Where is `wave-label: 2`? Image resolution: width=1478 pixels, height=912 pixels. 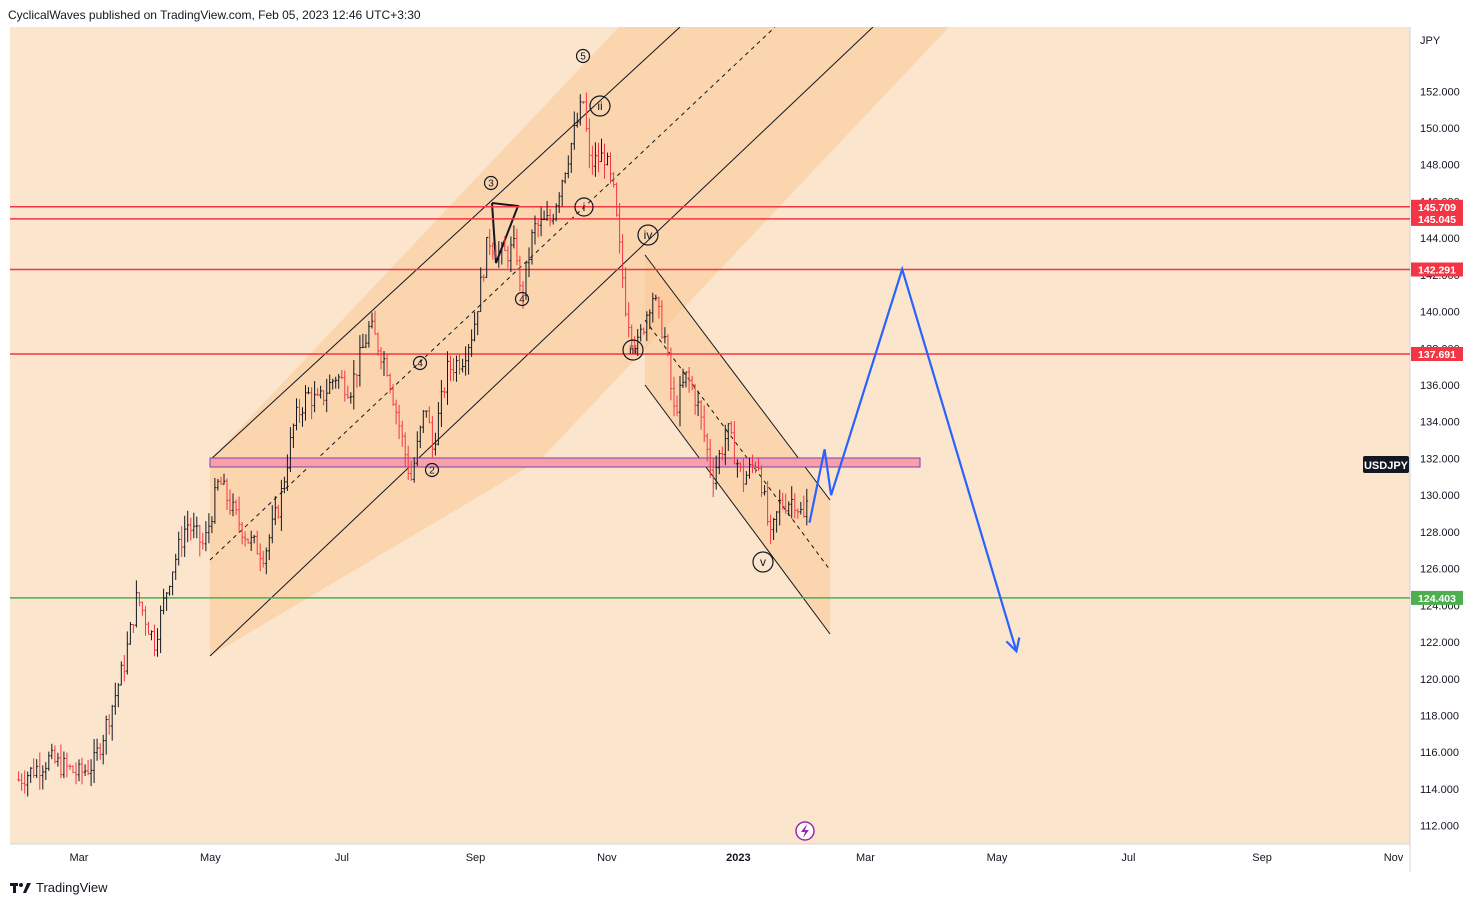 wave-label: 2 is located at coordinates (432, 470).